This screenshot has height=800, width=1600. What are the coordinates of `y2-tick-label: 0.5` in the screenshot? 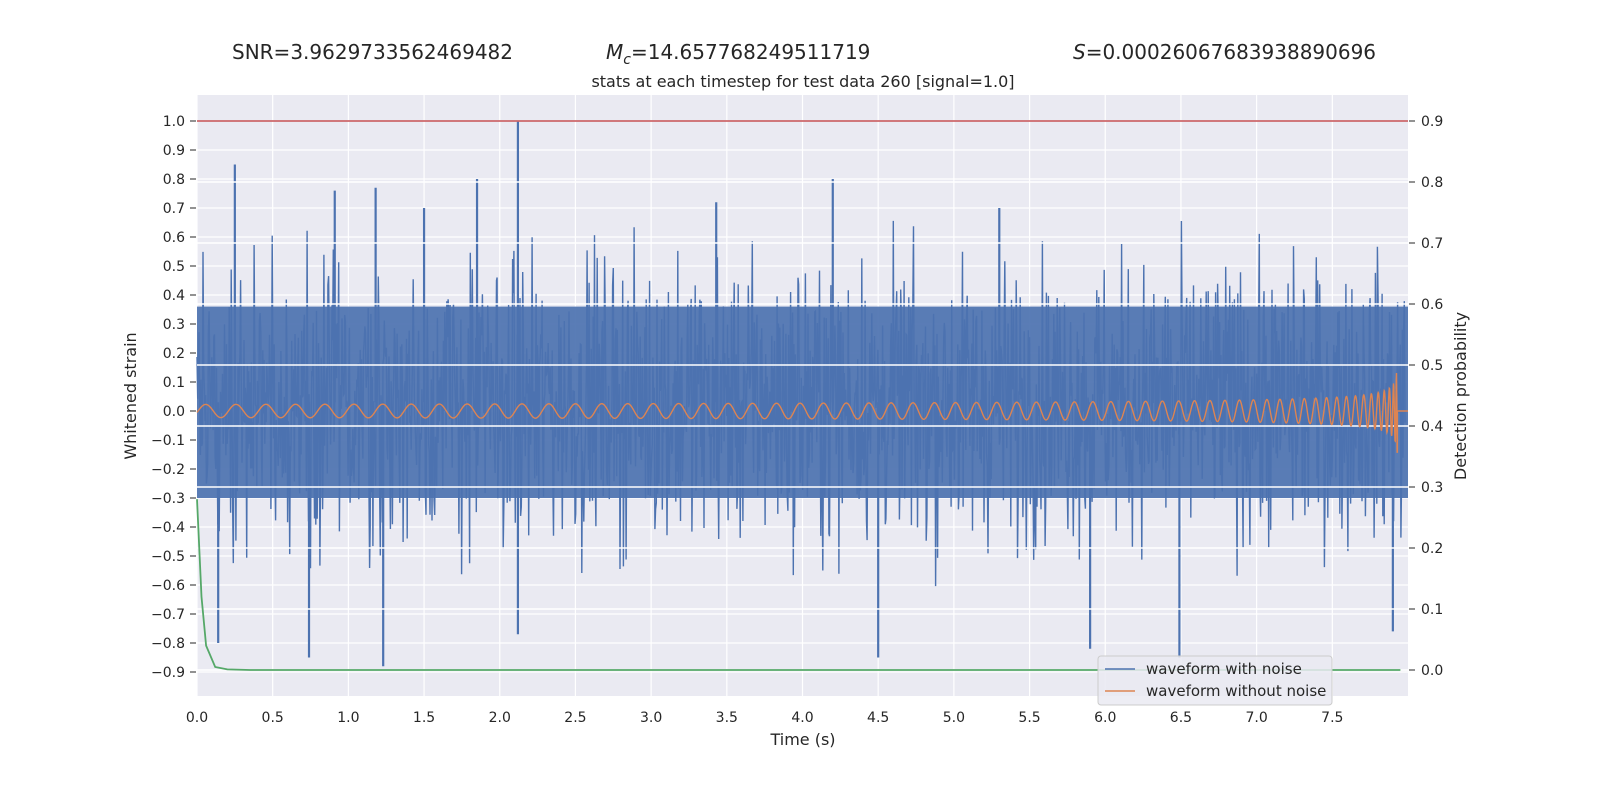 It's located at (1432, 366).